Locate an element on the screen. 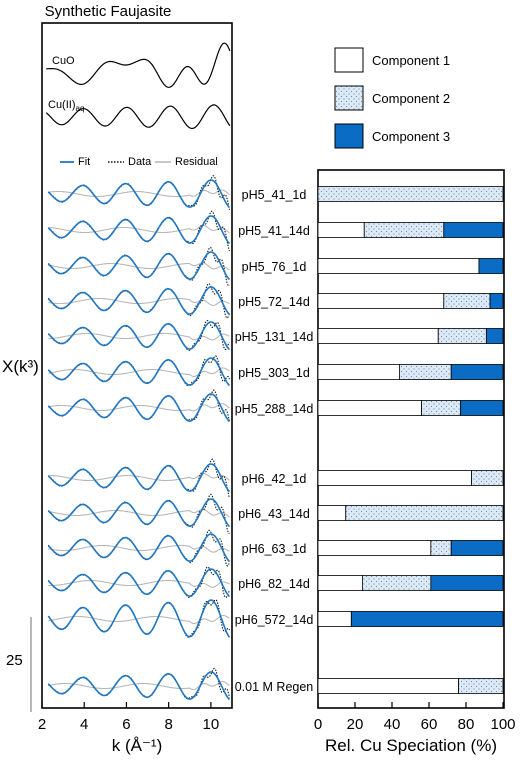 This screenshot has height=760, width=520. legend-fit-label: Fit is located at coordinates (84, 162).